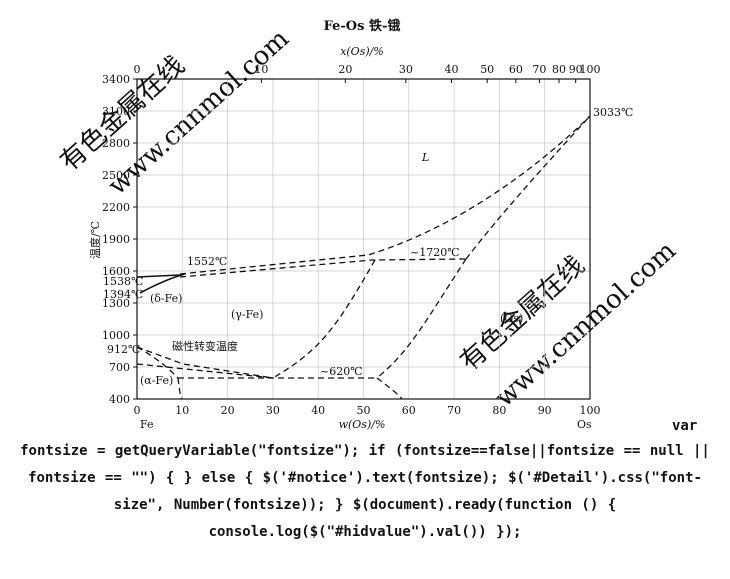 This screenshot has height=579, width=730. I want to click on liquidus-solid, so click(158, 276).